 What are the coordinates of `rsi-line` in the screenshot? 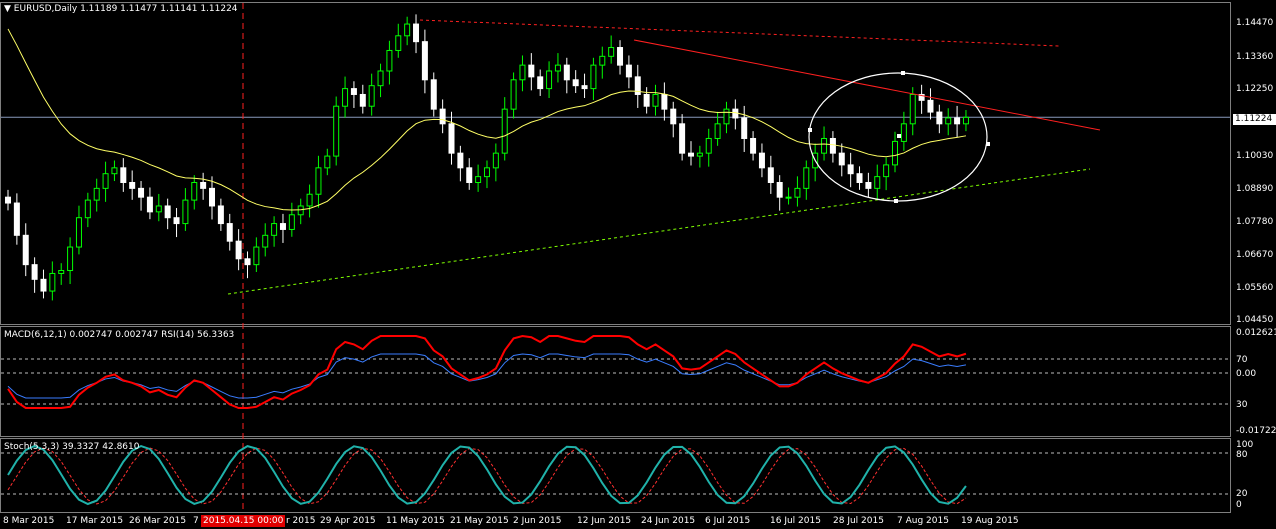 It's located at (487, 376).